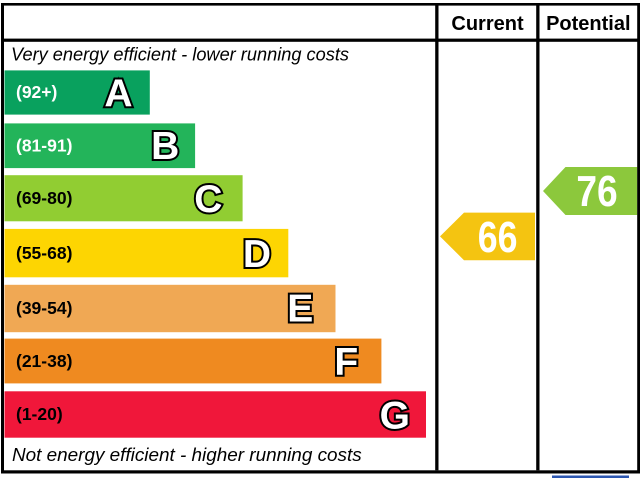 This screenshot has height=479, width=640. I want to click on svg-text: C, so click(208, 199).